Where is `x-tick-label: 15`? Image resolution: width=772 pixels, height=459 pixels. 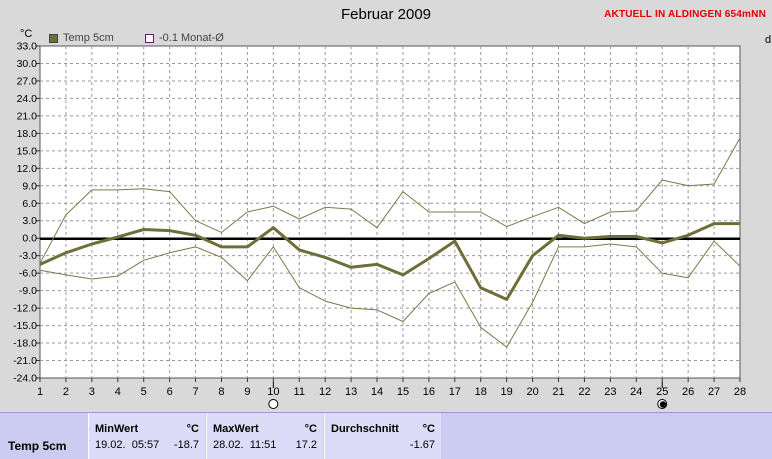 x-tick-label: 15 is located at coordinates (403, 392).